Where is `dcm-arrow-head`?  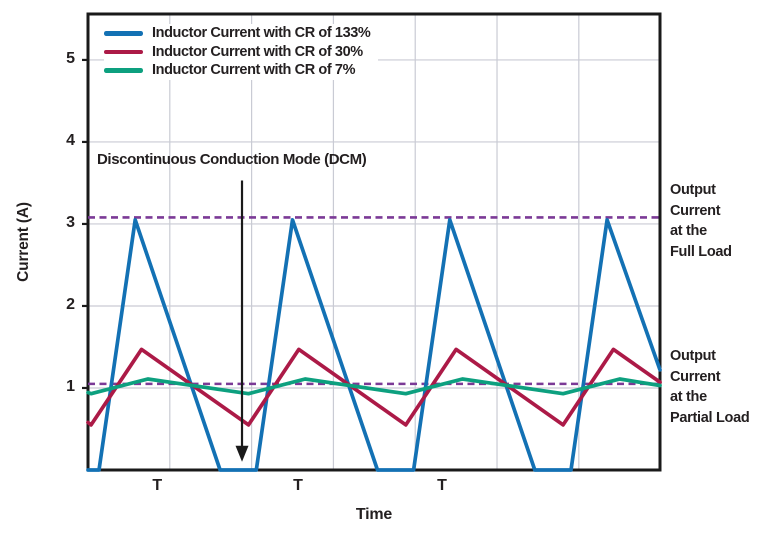
dcm-arrow-head is located at coordinates (242, 453).